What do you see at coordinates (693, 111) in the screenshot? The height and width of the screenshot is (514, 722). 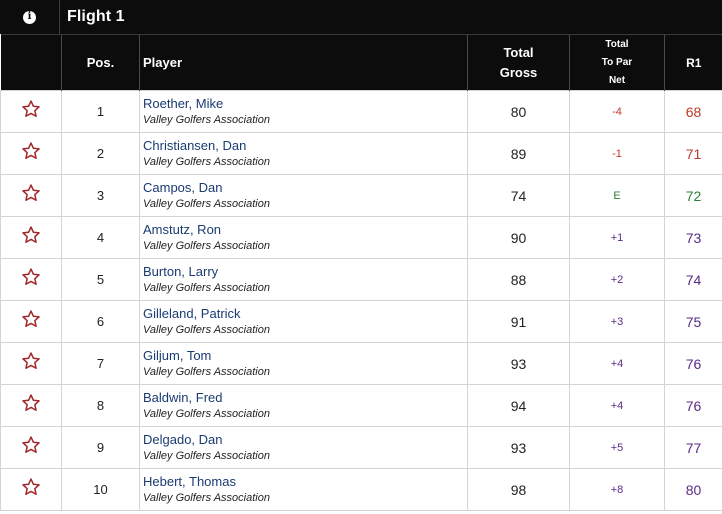 I see `round1-score-cell: 68` at bounding box center [693, 111].